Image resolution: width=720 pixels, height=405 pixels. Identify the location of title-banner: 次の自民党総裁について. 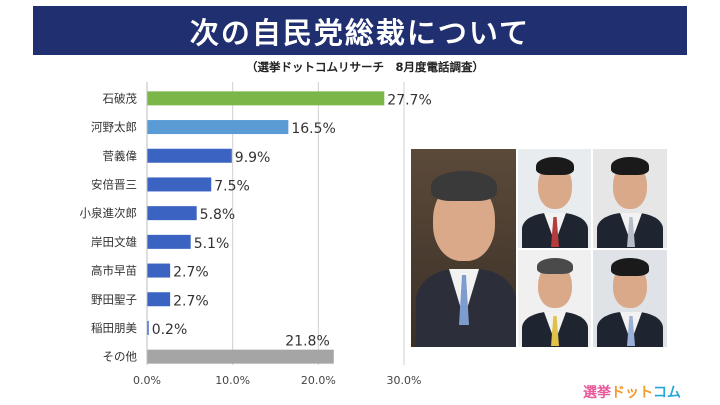
(360, 30).